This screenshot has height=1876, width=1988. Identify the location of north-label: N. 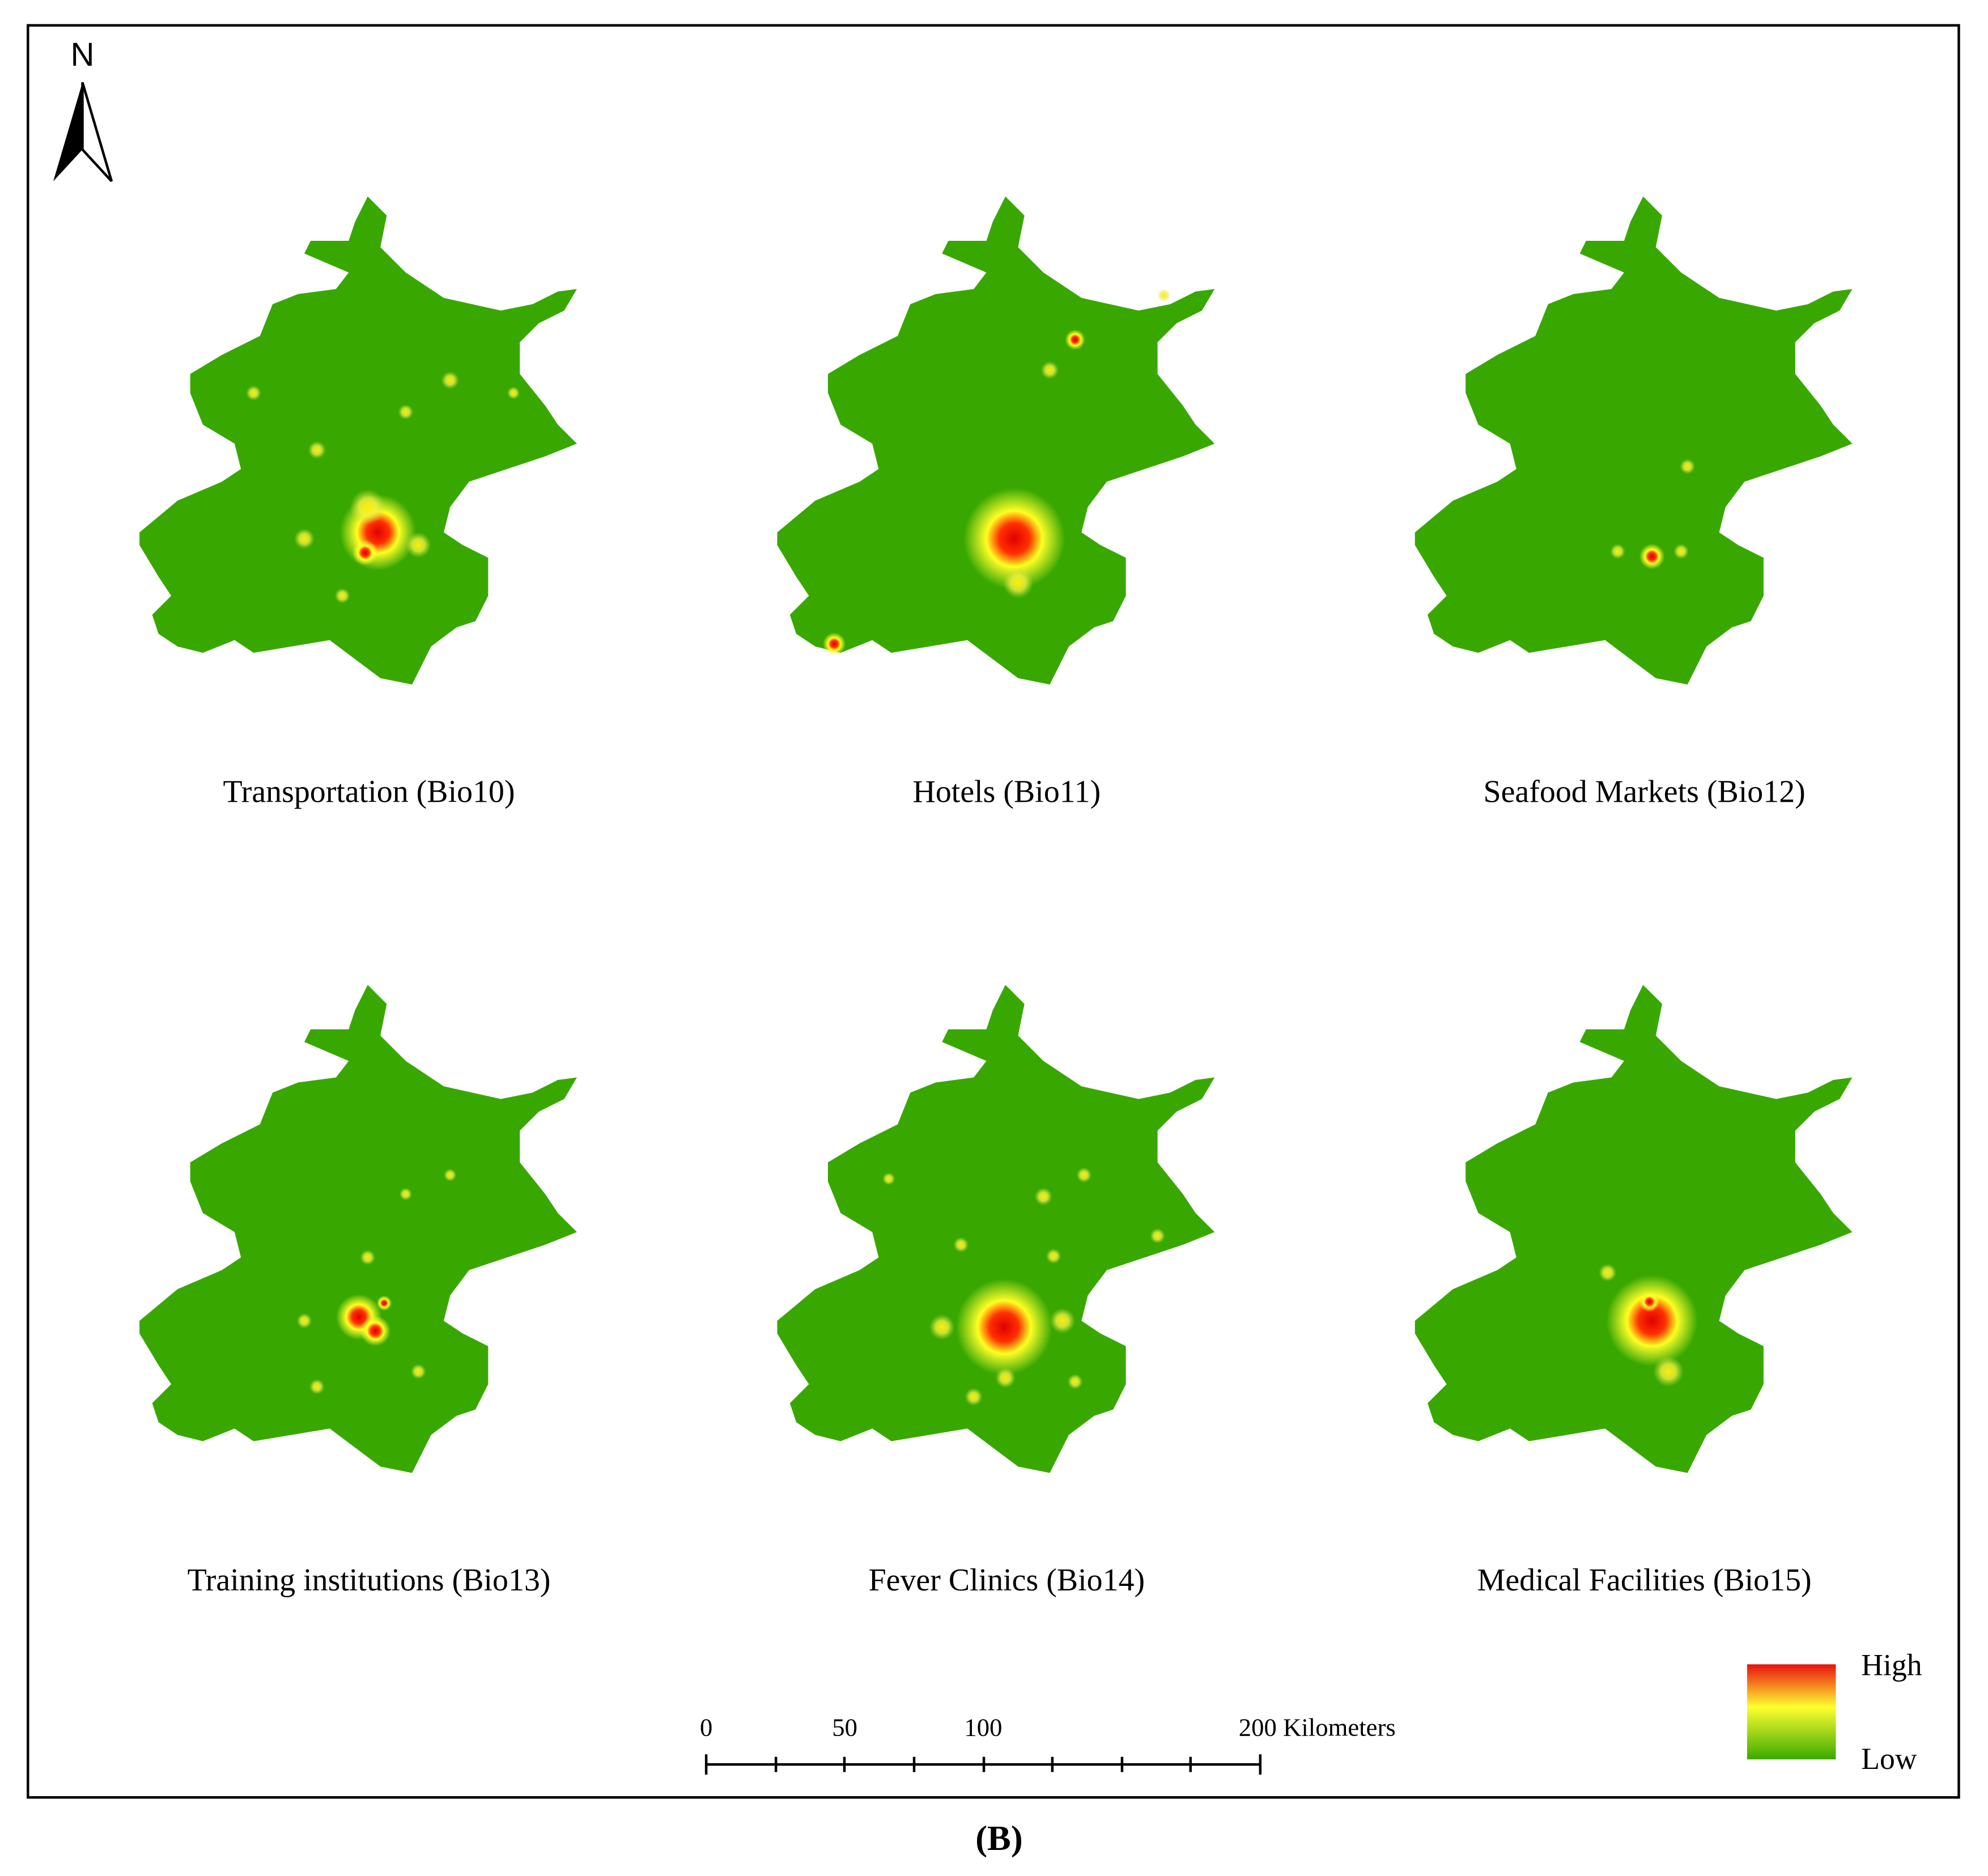
(82, 54).